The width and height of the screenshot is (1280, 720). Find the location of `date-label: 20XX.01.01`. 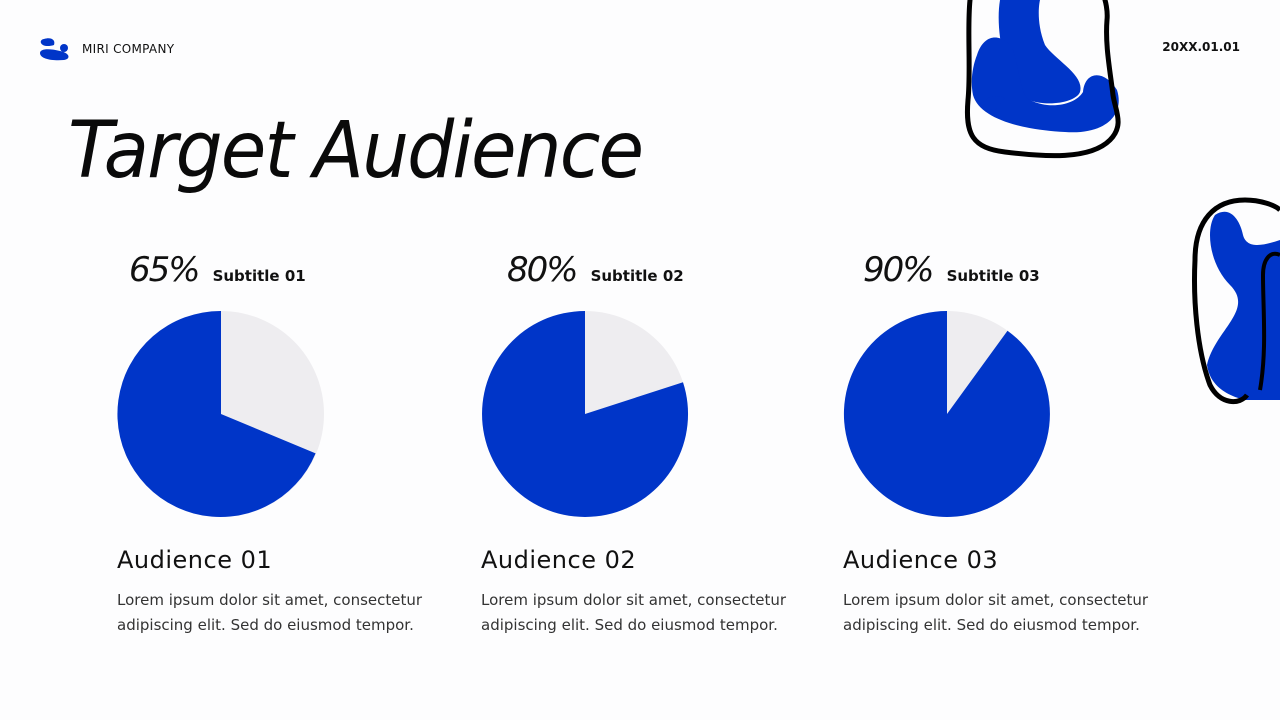

date-label: 20XX.01.01 is located at coordinates (1201, 47).